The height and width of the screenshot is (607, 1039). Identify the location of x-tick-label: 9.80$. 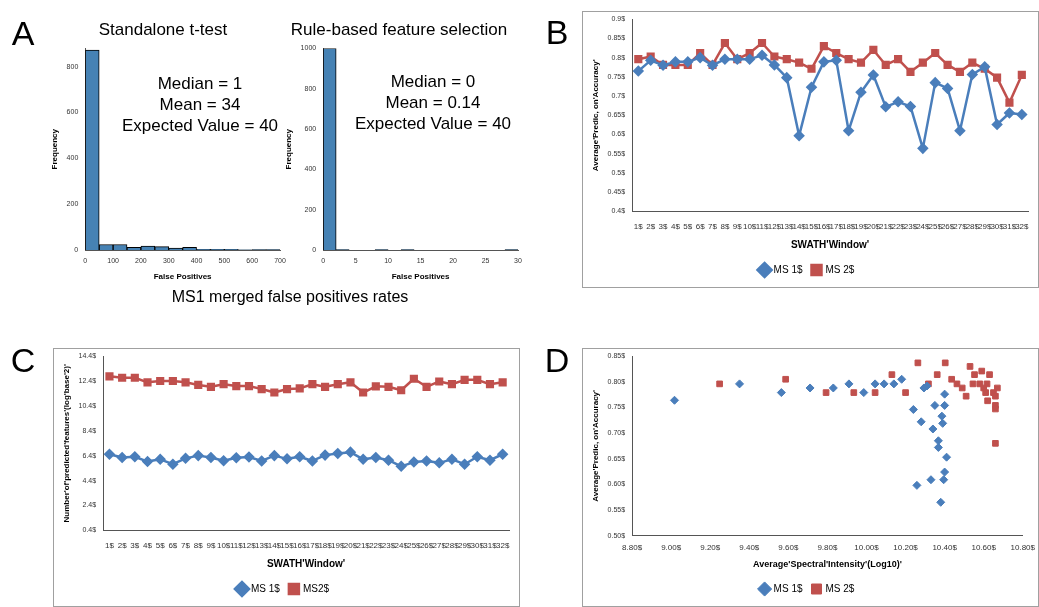
(827, 547).